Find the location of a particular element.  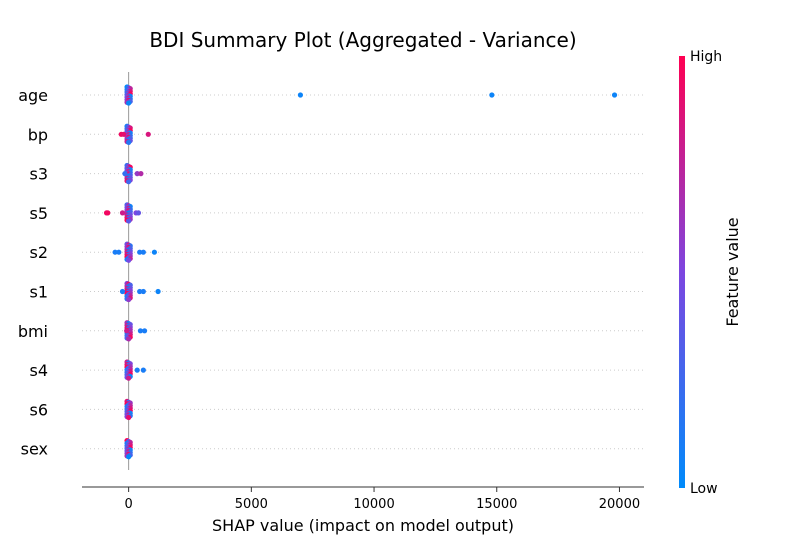

cluster-s5 is located at coordinates (128, 213).